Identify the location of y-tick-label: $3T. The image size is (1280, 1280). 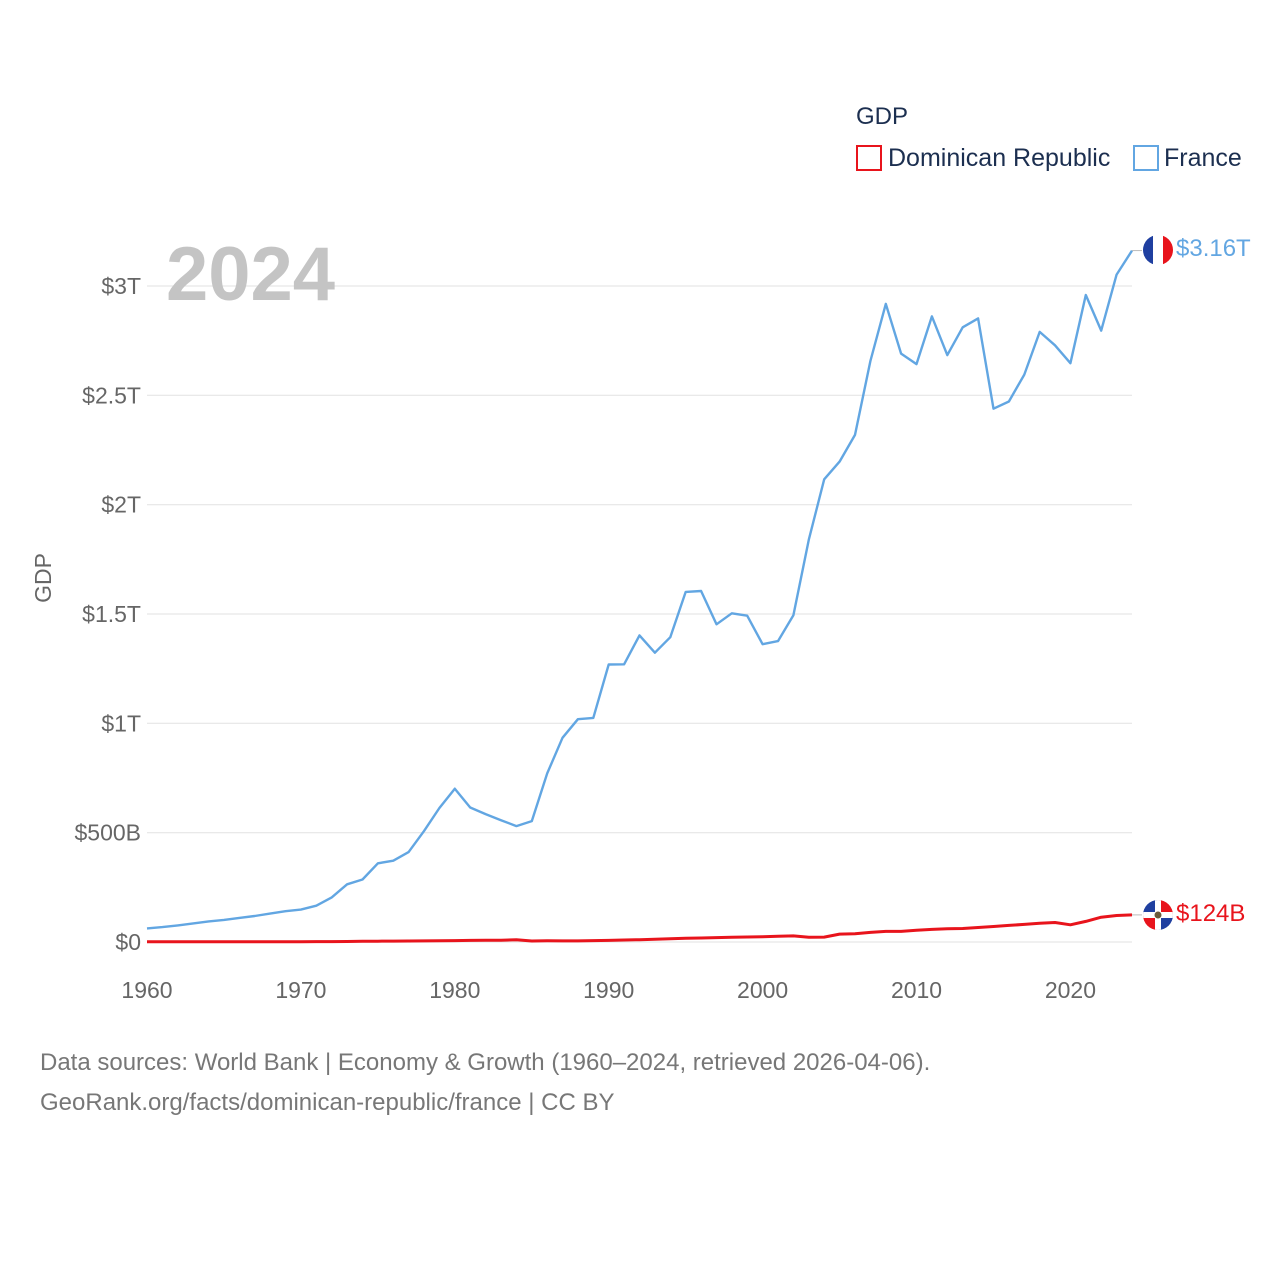
(121, 286).